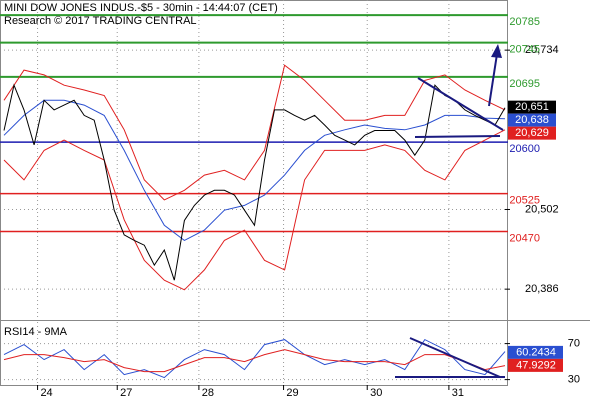 Image resolution: width=590 pixels, height=400 pixels. What do you see at coordinates (208, 393) in the screenshot?
I see `x-tick-label: 28` at bounding box center [208, 393].